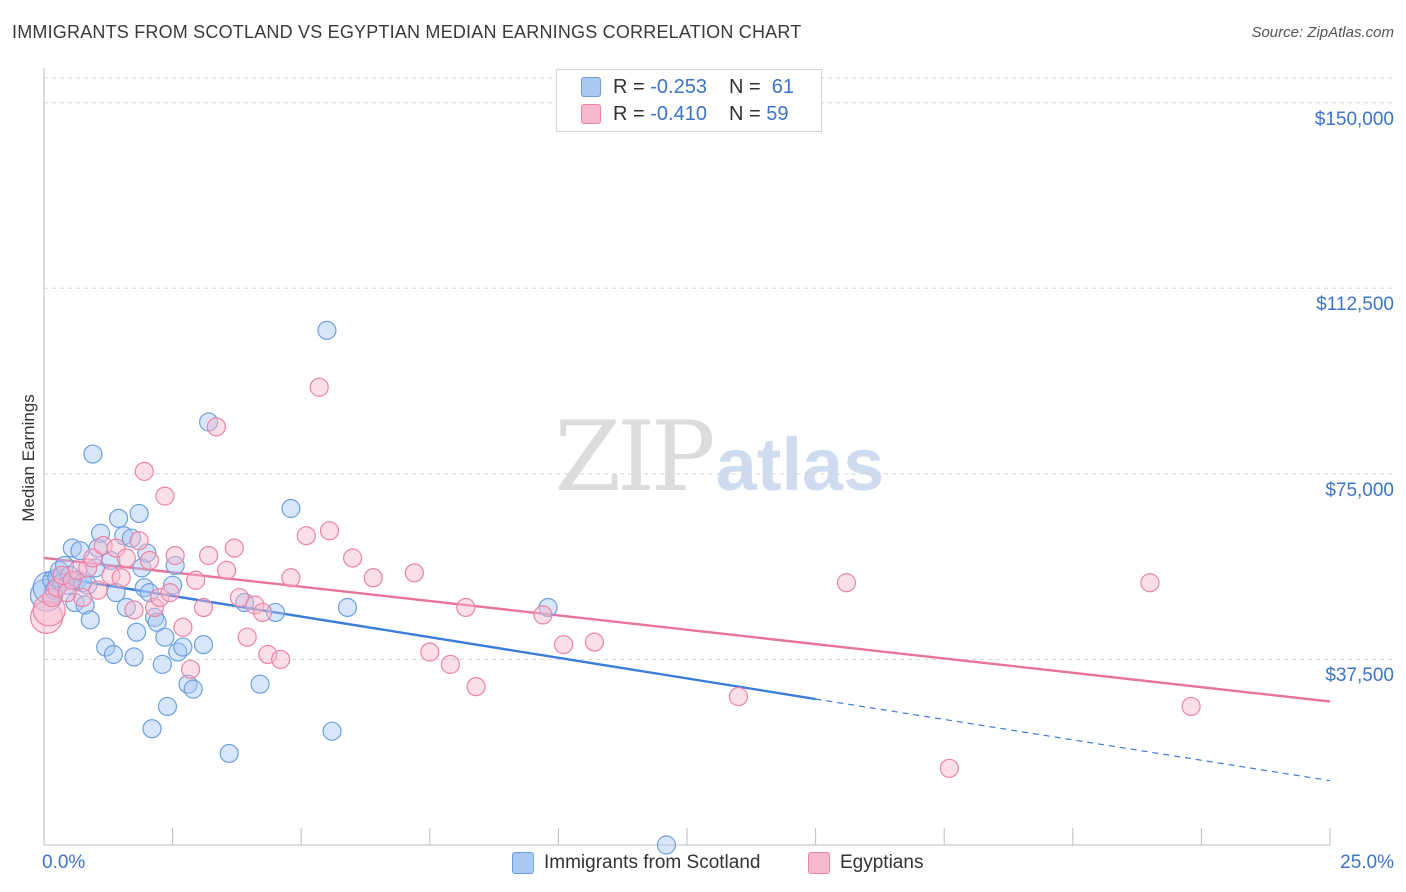 The image size is (1406, 892). What do you see at coordinates (591, 114) in the screenshot?
I see `legend-swatch-egyptians` at bounding box center [591, 114].